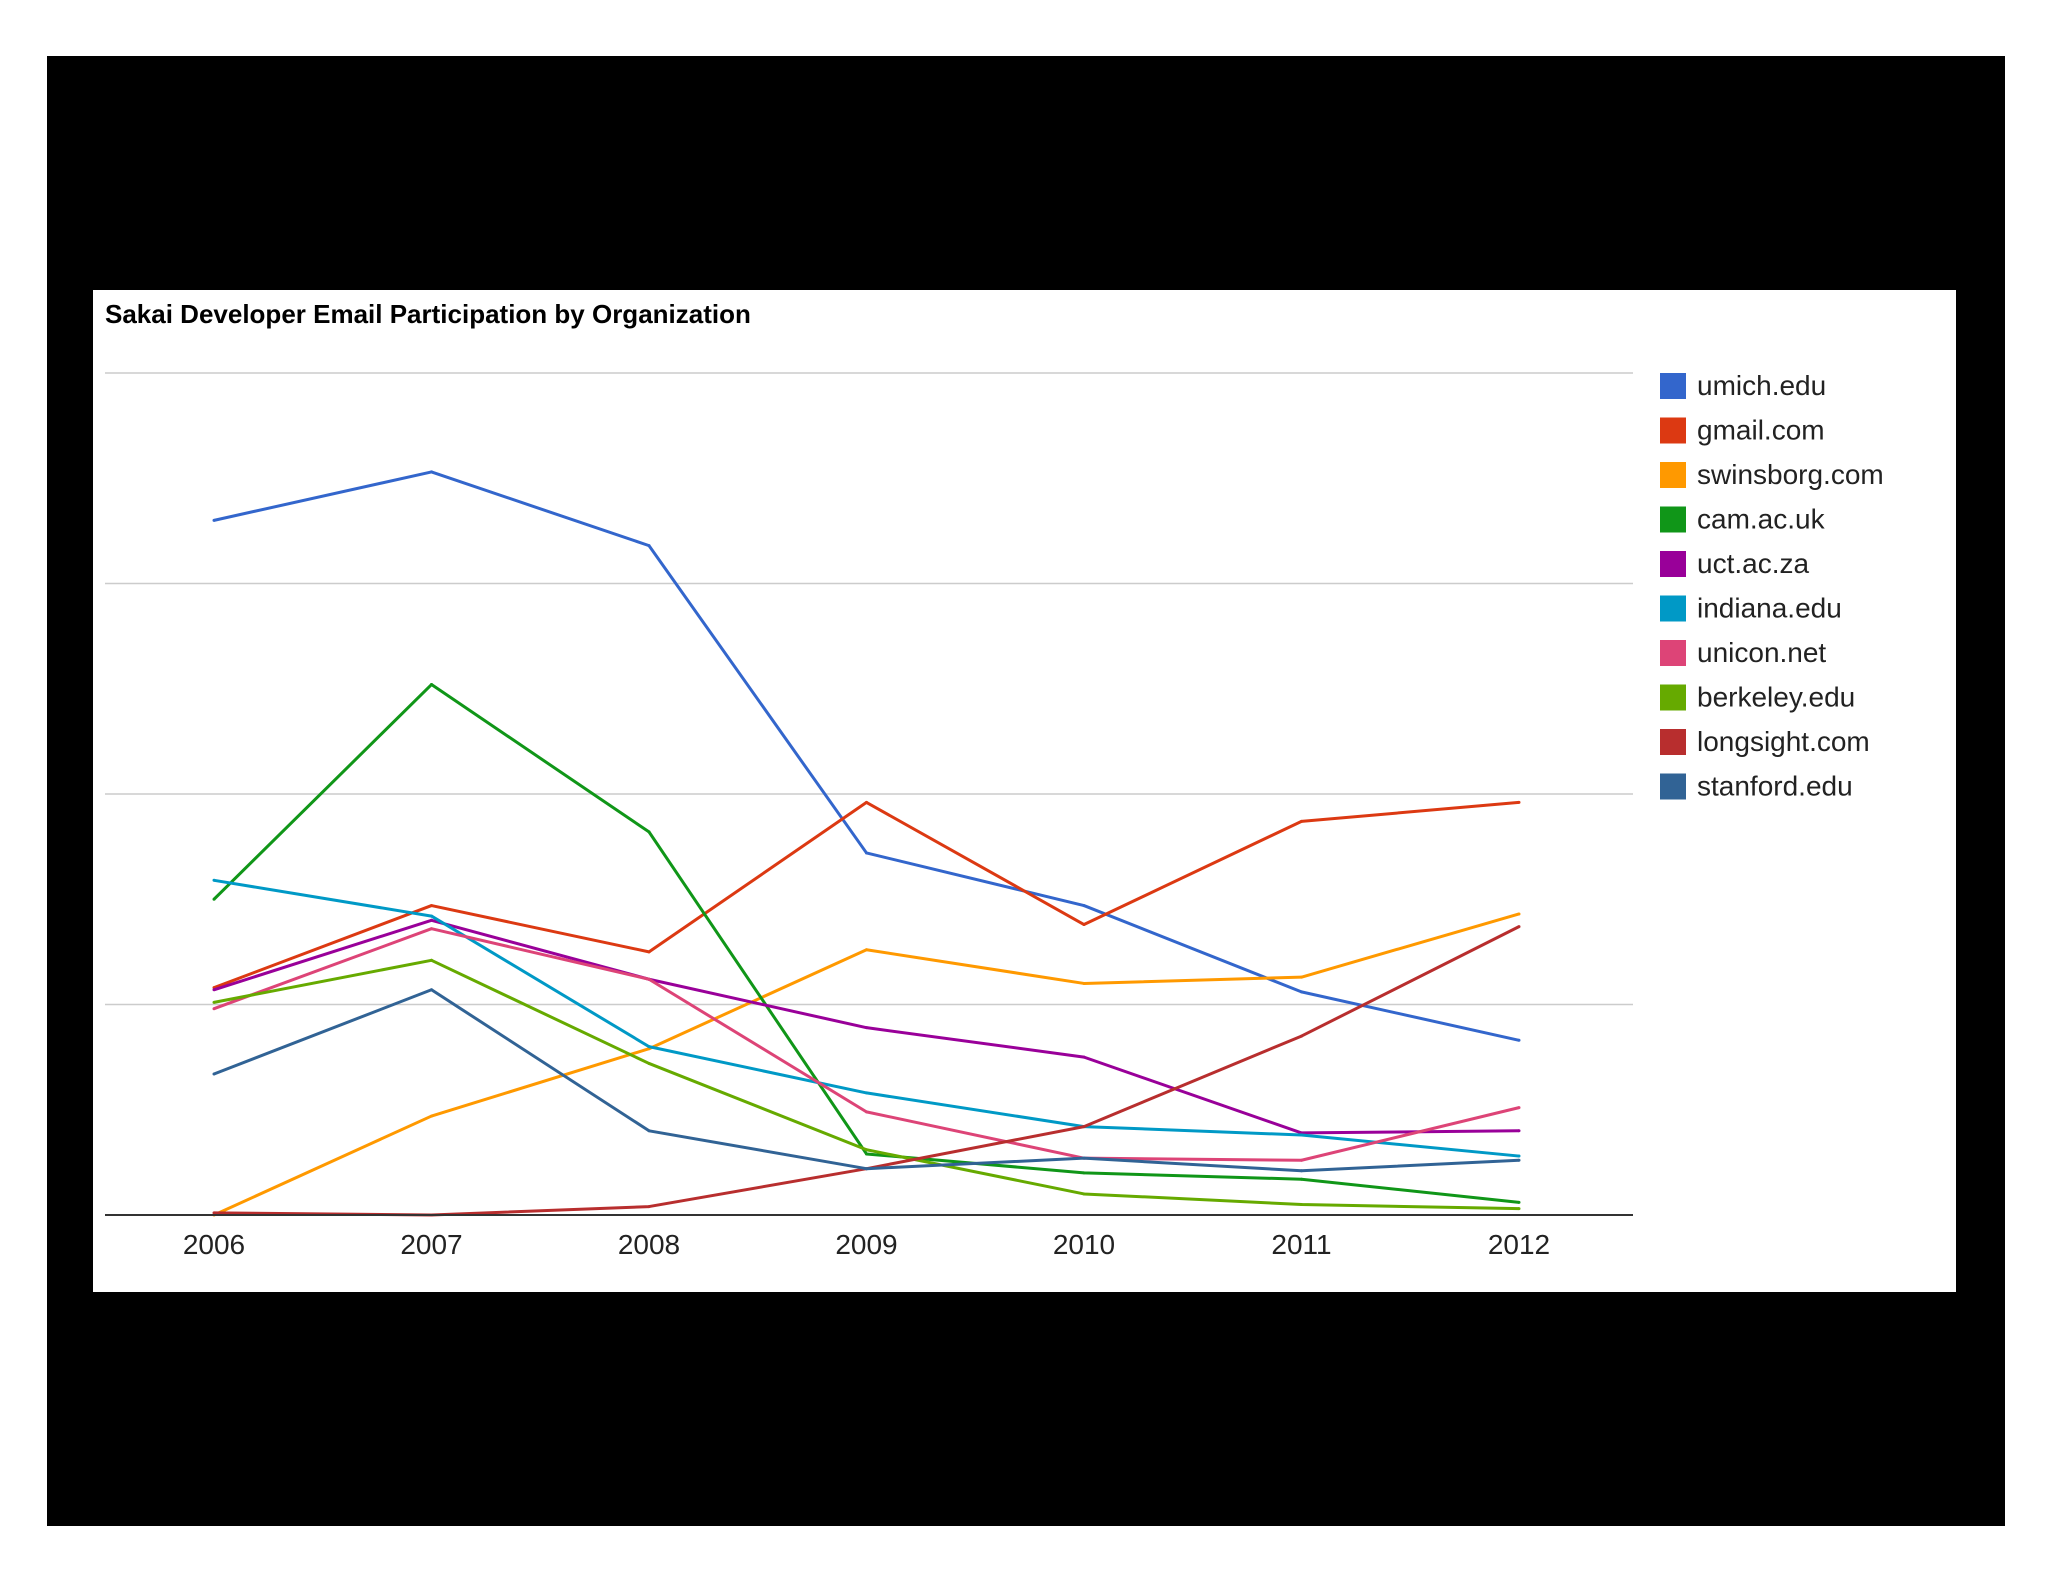 The width and height of the screenshot is (2048, 1582). What do you see at coordinates (1790, 474) in the screenshot?
I see `legend-label: swinsborg.com` at bounding box center [1790, 474].